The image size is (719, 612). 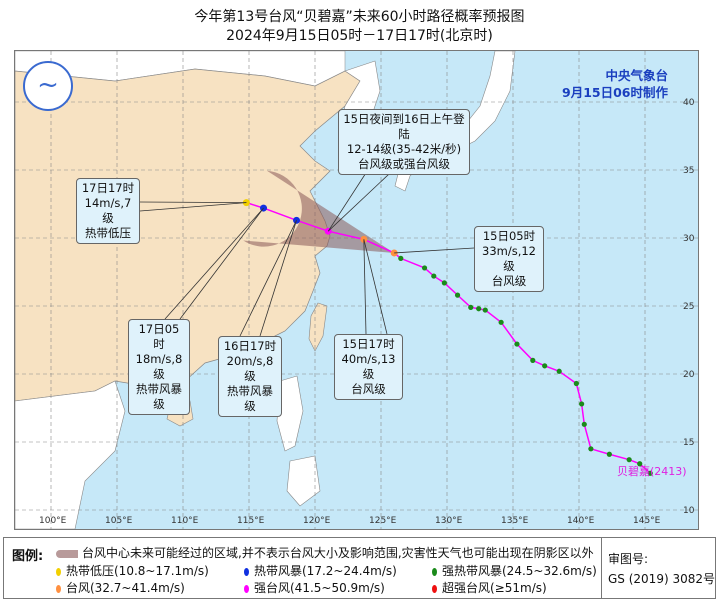 What do you see at coordinates (689, 103) in the screenshot?
I see `lat-tick-label: 40` at bounding box center [689, 103].